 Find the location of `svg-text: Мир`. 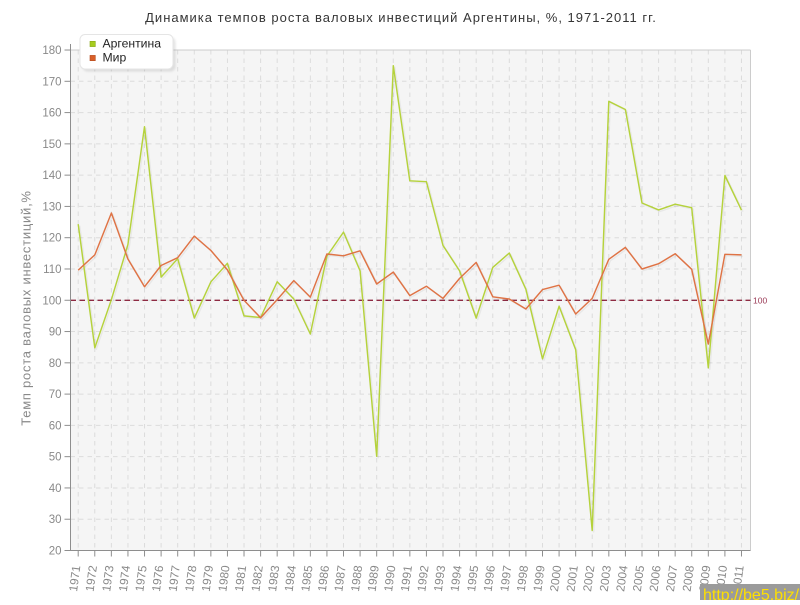

svg-text: Мир is located at coordinates (115, 57).